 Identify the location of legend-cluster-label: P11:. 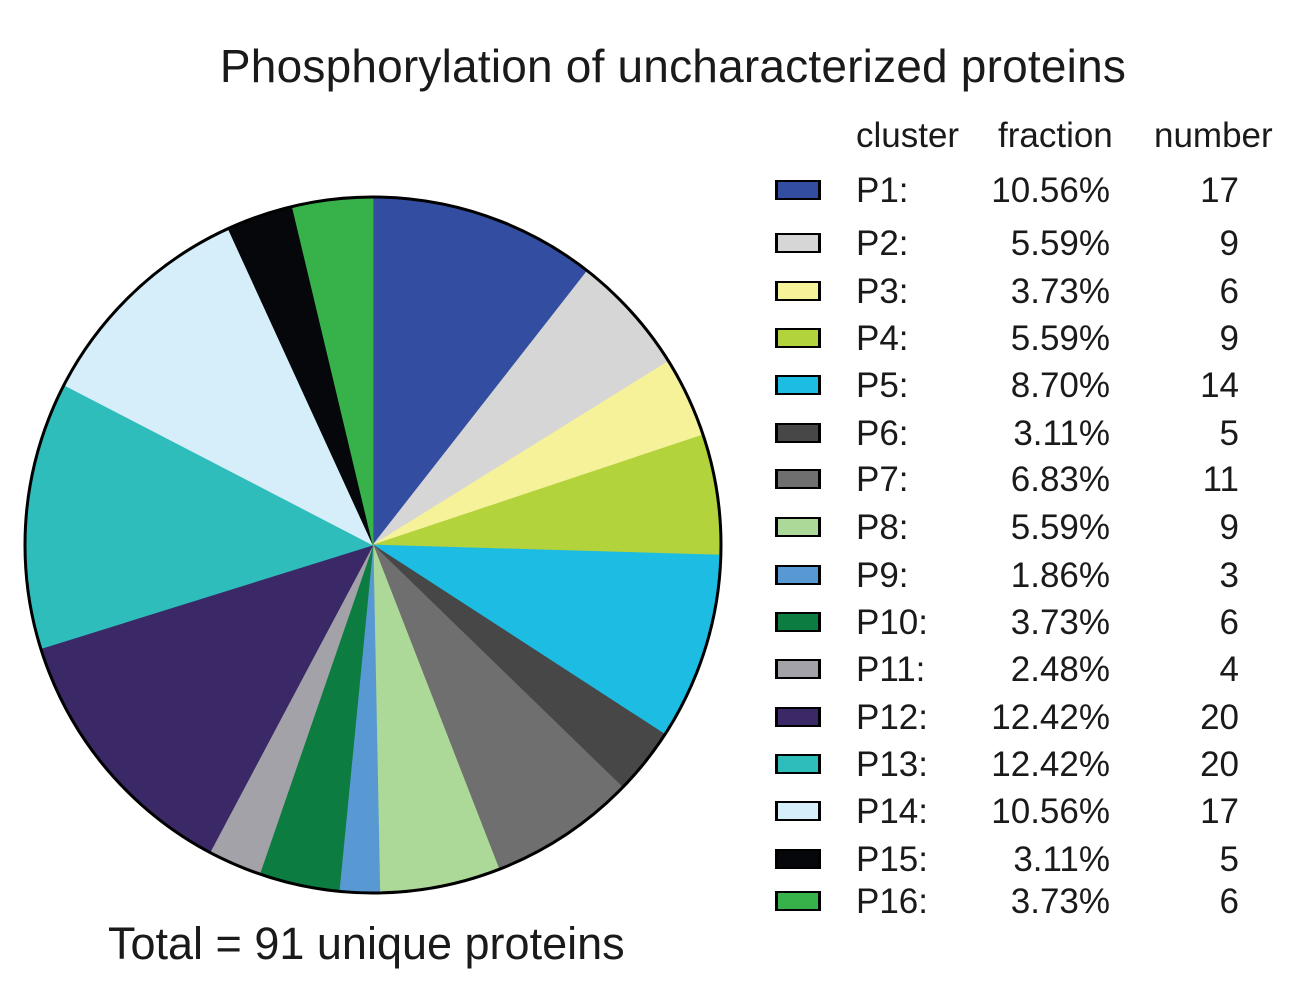
(891, 669).